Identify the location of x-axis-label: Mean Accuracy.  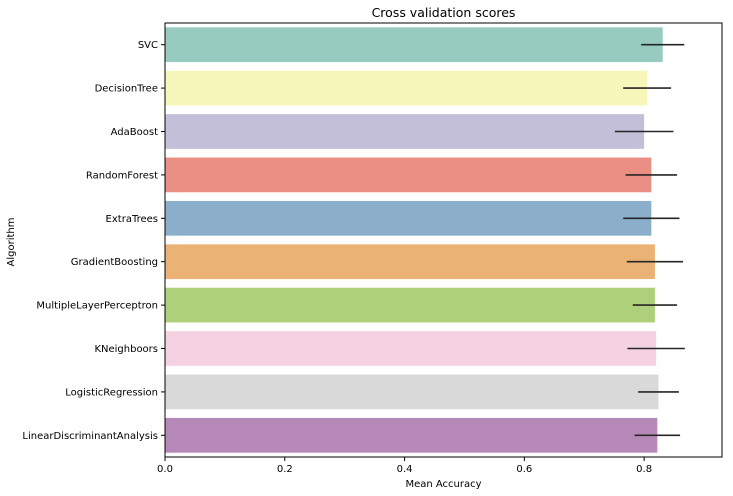
(443, 484).